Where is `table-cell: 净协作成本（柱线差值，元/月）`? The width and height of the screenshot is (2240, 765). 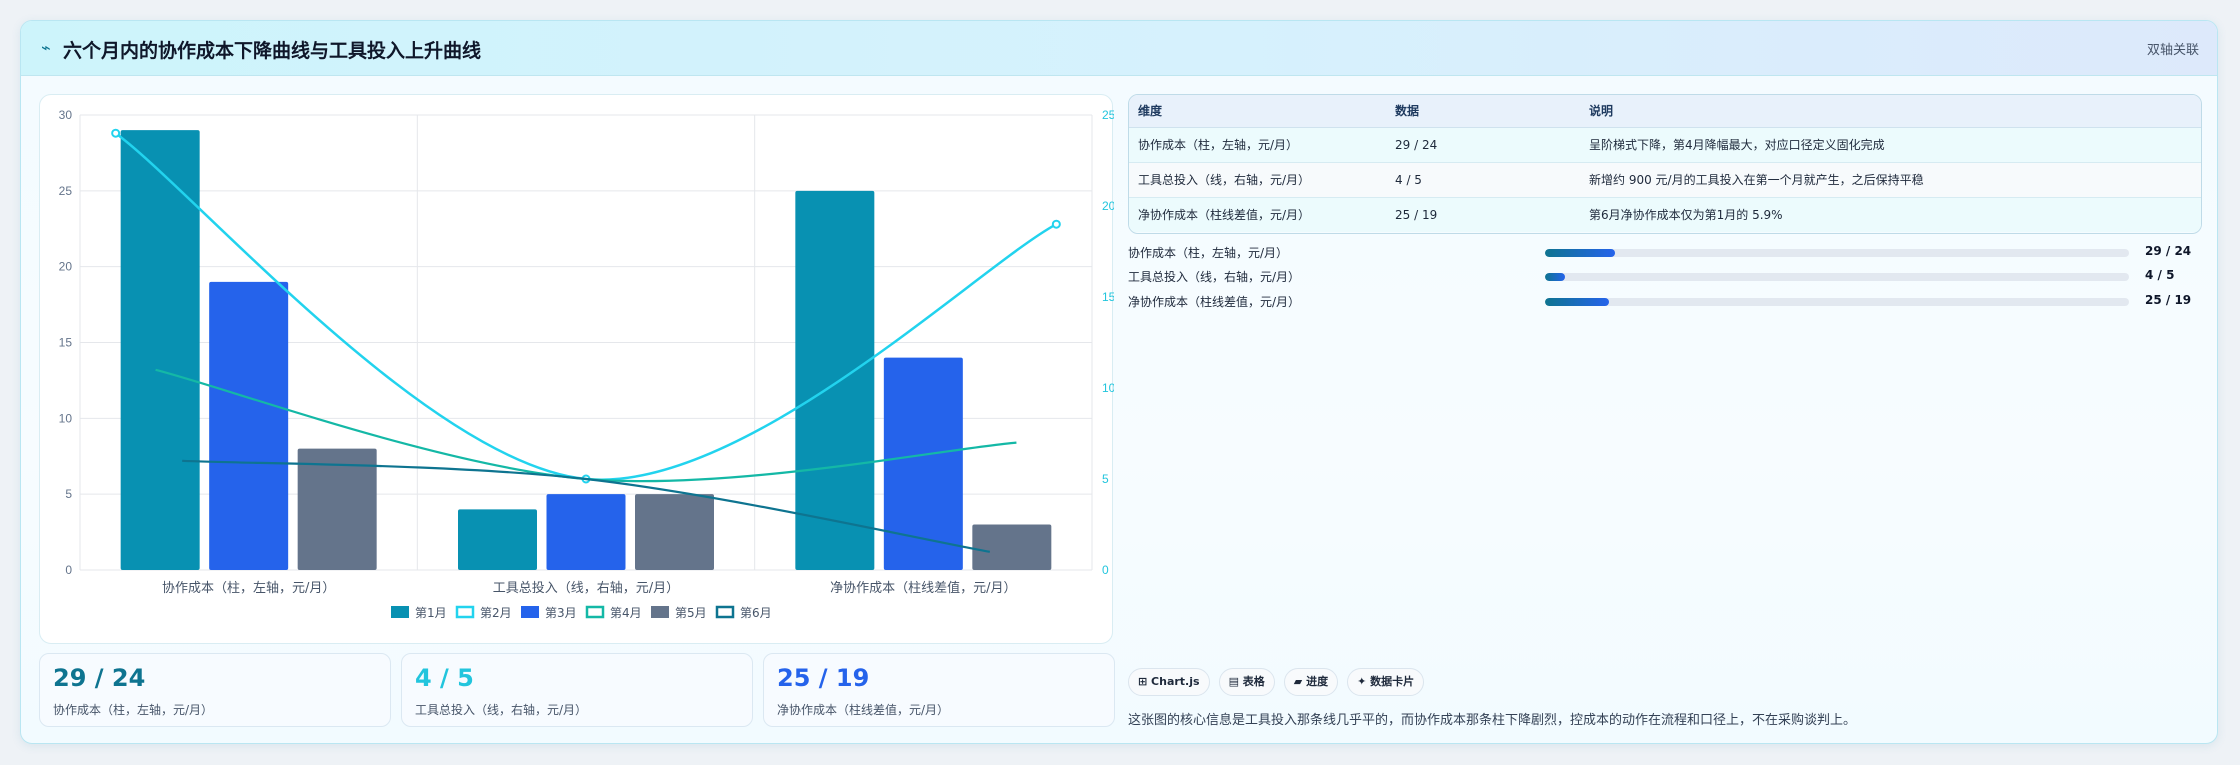
table-cell: 净协作成本（柱线差值，元/月） is located at coordinates (1257, 214).